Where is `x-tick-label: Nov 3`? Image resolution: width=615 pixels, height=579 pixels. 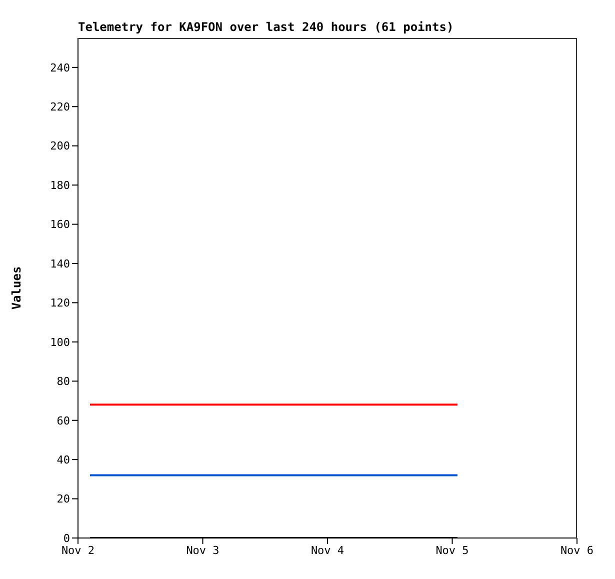
x-tick-label: Nov 3 is located at coordinates (203, 550).